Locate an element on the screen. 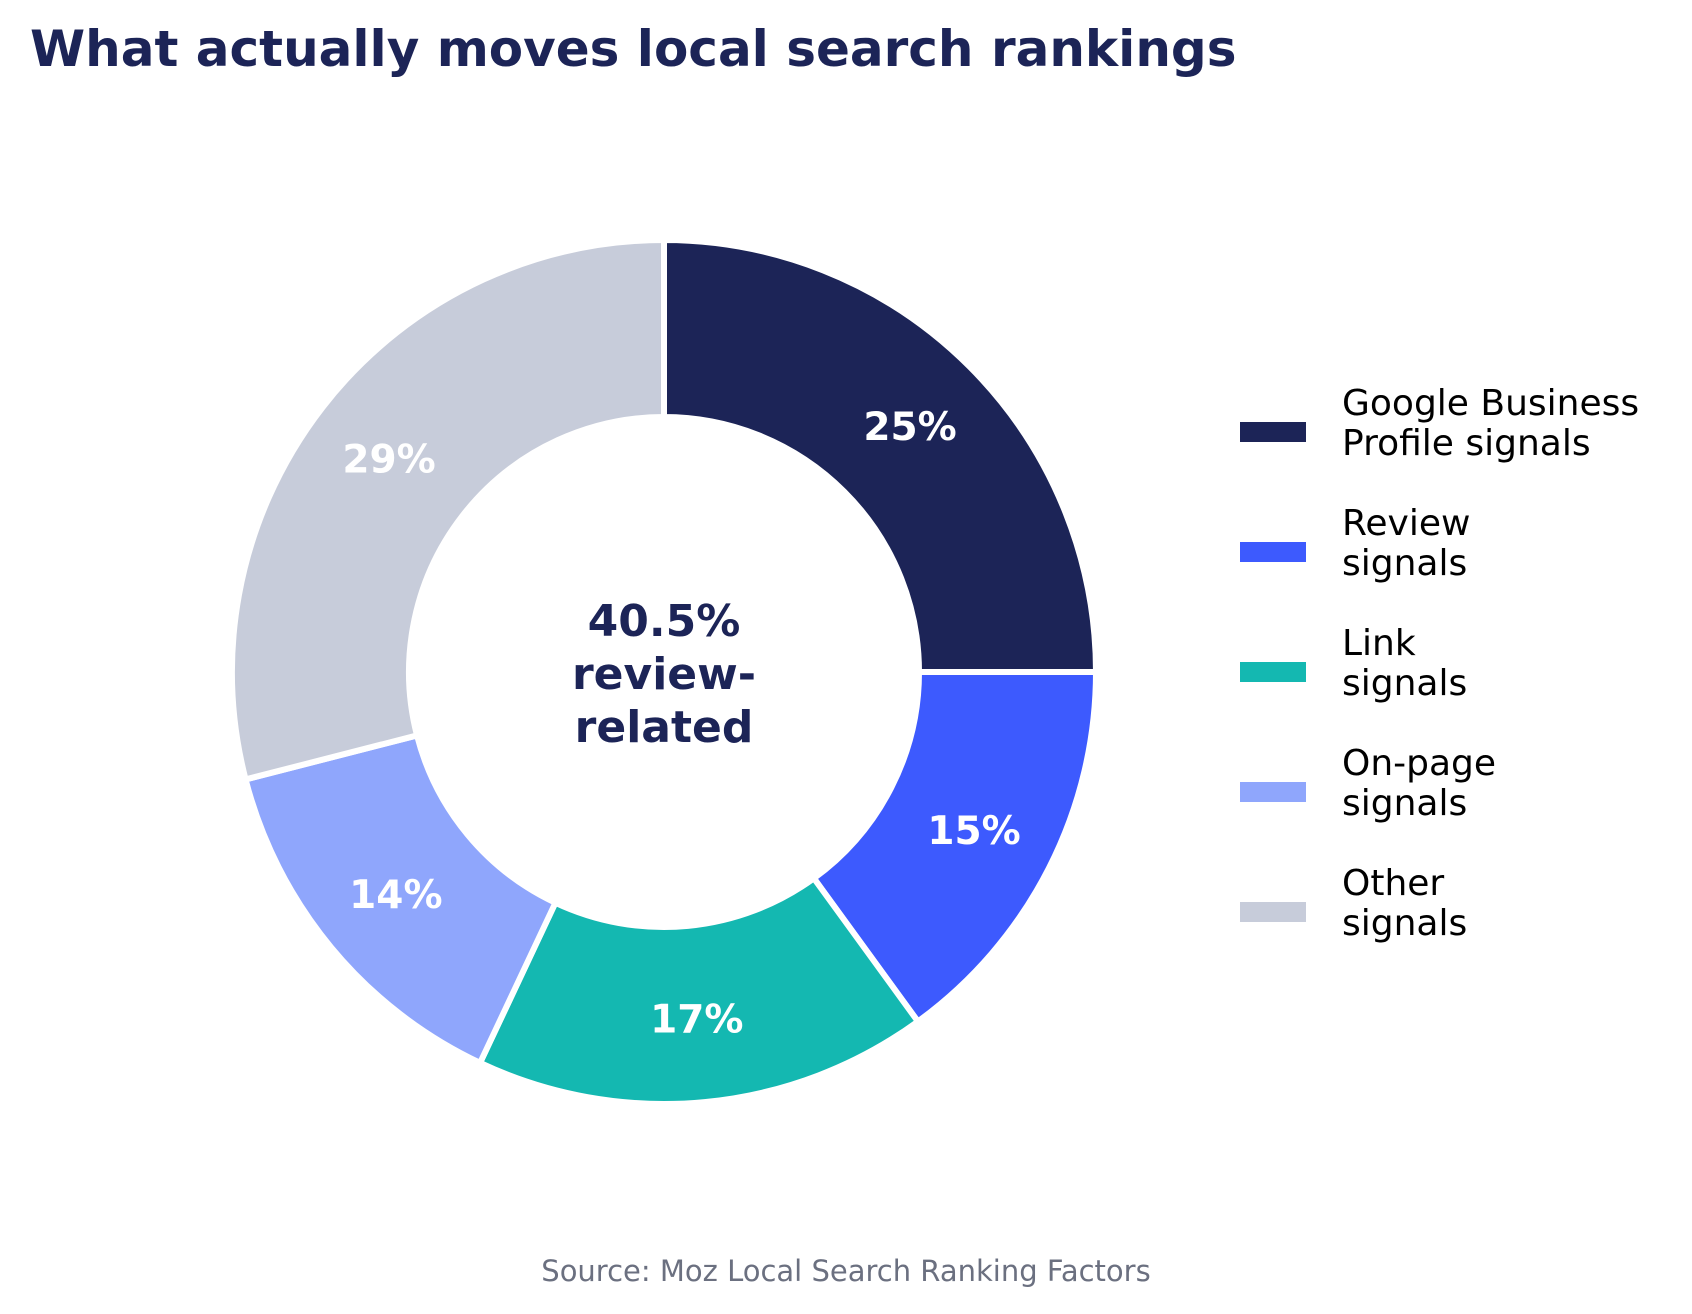  slice-value-label: 15% is located at coordinates (973, 831).